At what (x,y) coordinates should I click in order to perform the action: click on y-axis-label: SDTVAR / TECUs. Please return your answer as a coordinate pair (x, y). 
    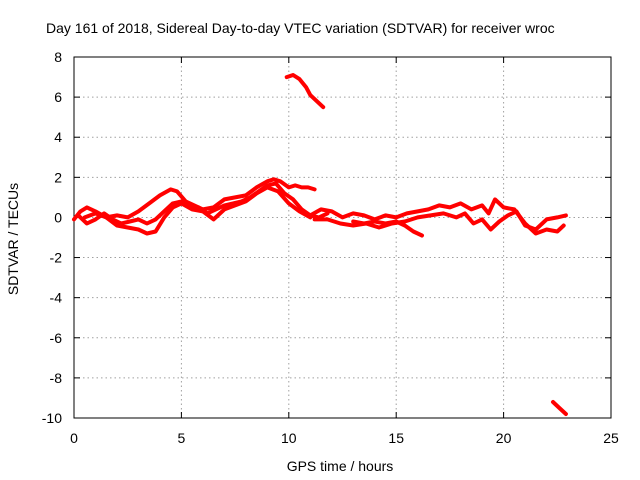
    Looking at the image, I should click on (13, 239).